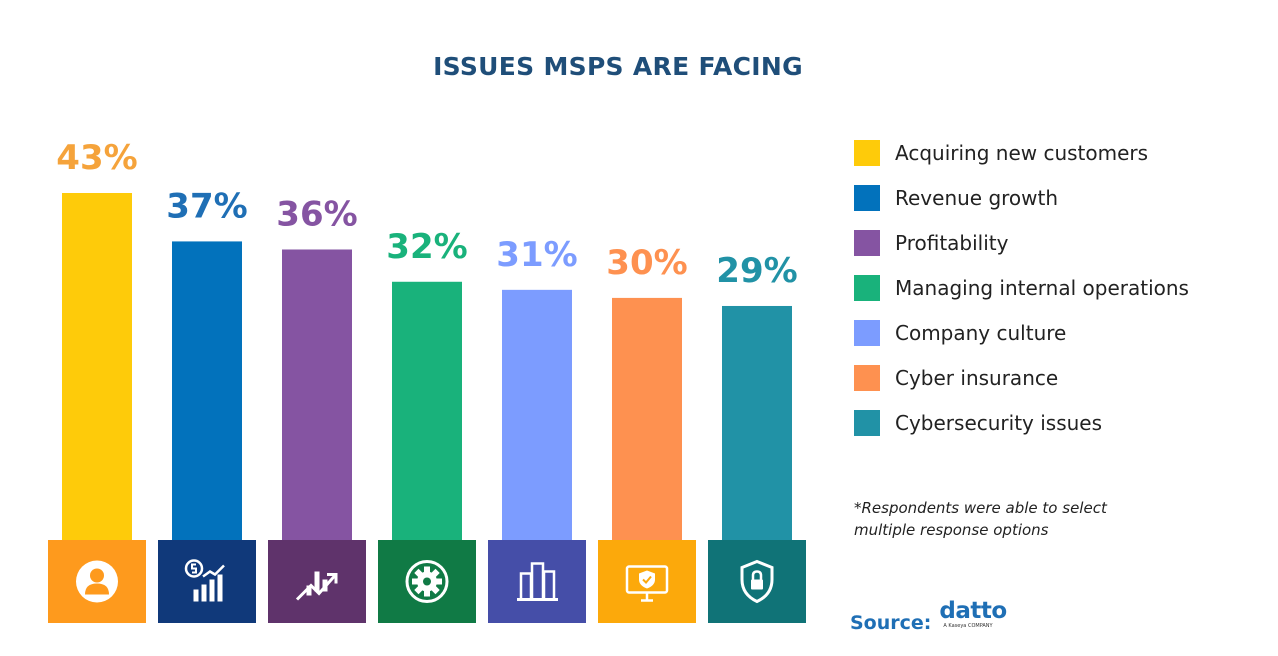 Image resolution: width=1278 pixels, height=656 pixels. I want to click on bar-value-label: 32%, so click(426, 247).